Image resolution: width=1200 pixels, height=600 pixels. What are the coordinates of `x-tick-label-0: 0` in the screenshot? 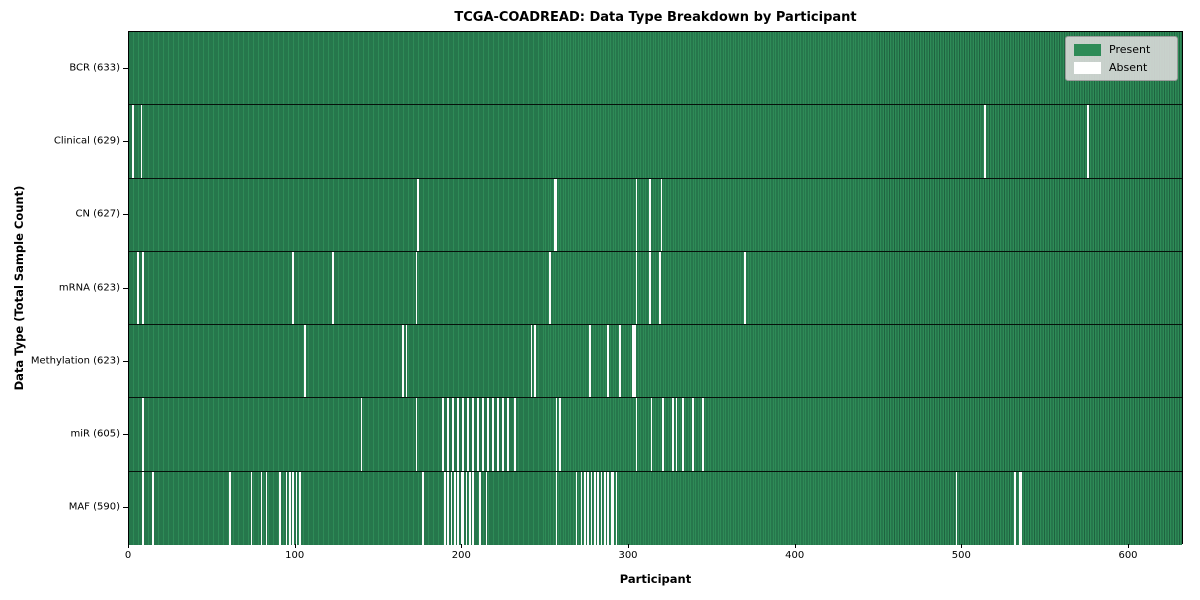 It's located at (128, 555).